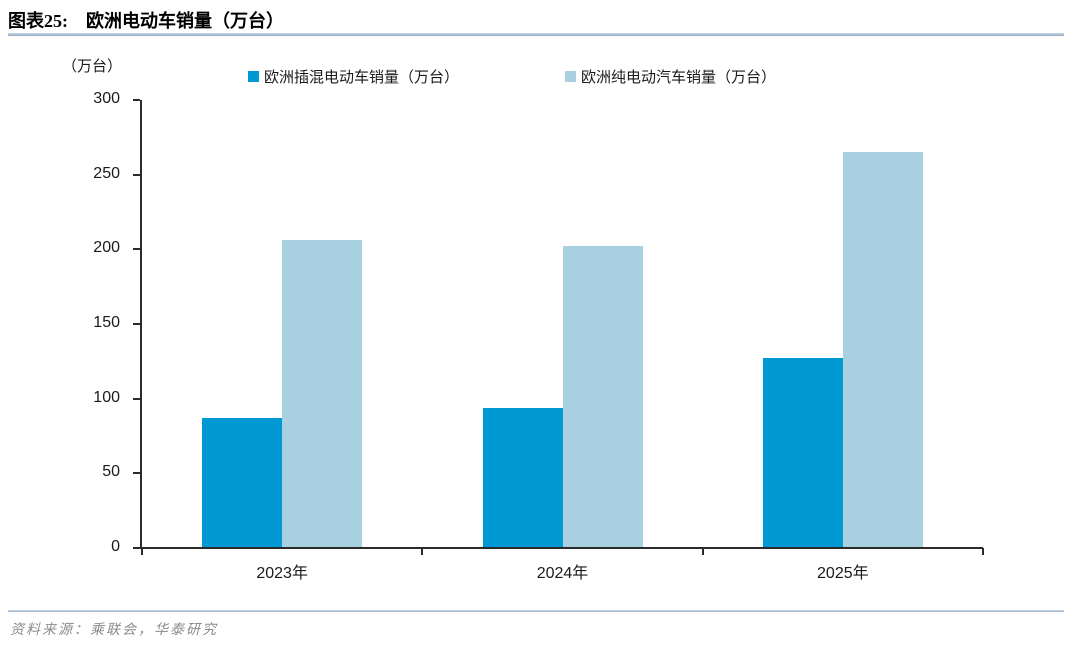  What do you see at coordinates (253, 76) in the screenshot?
I see `legend-swatch-phev` at bounding box center [253, 76].